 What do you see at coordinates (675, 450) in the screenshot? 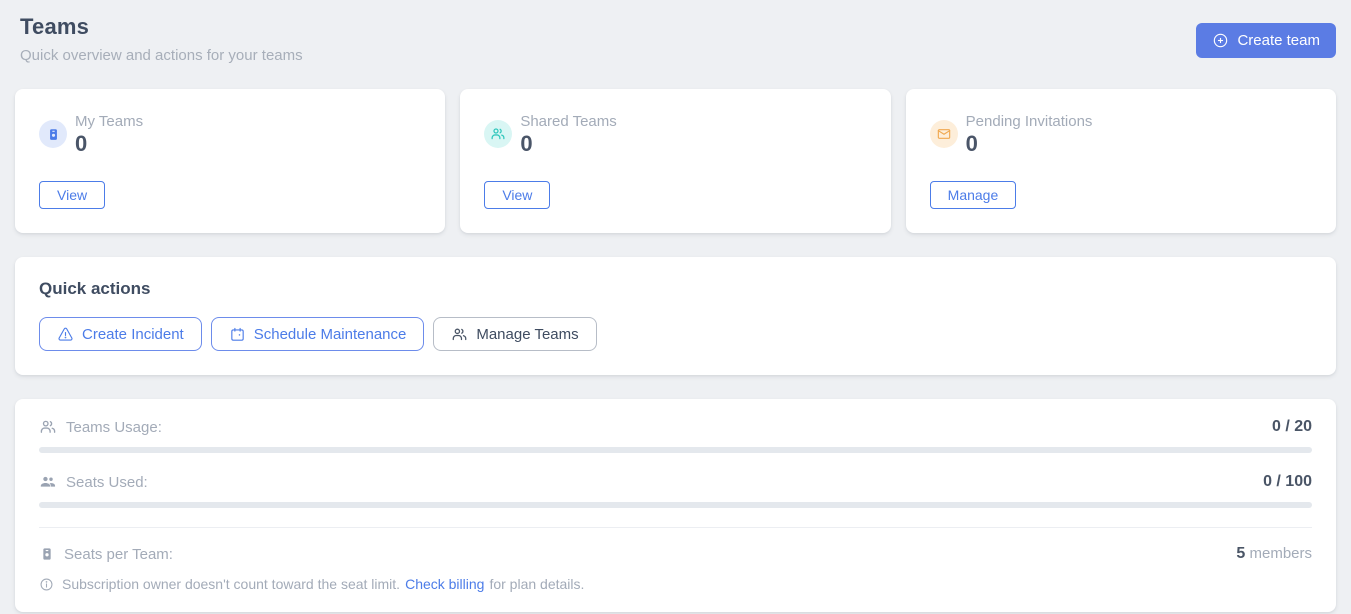
I see `teams-usage-progressbar` at bounding box center [675, 450].